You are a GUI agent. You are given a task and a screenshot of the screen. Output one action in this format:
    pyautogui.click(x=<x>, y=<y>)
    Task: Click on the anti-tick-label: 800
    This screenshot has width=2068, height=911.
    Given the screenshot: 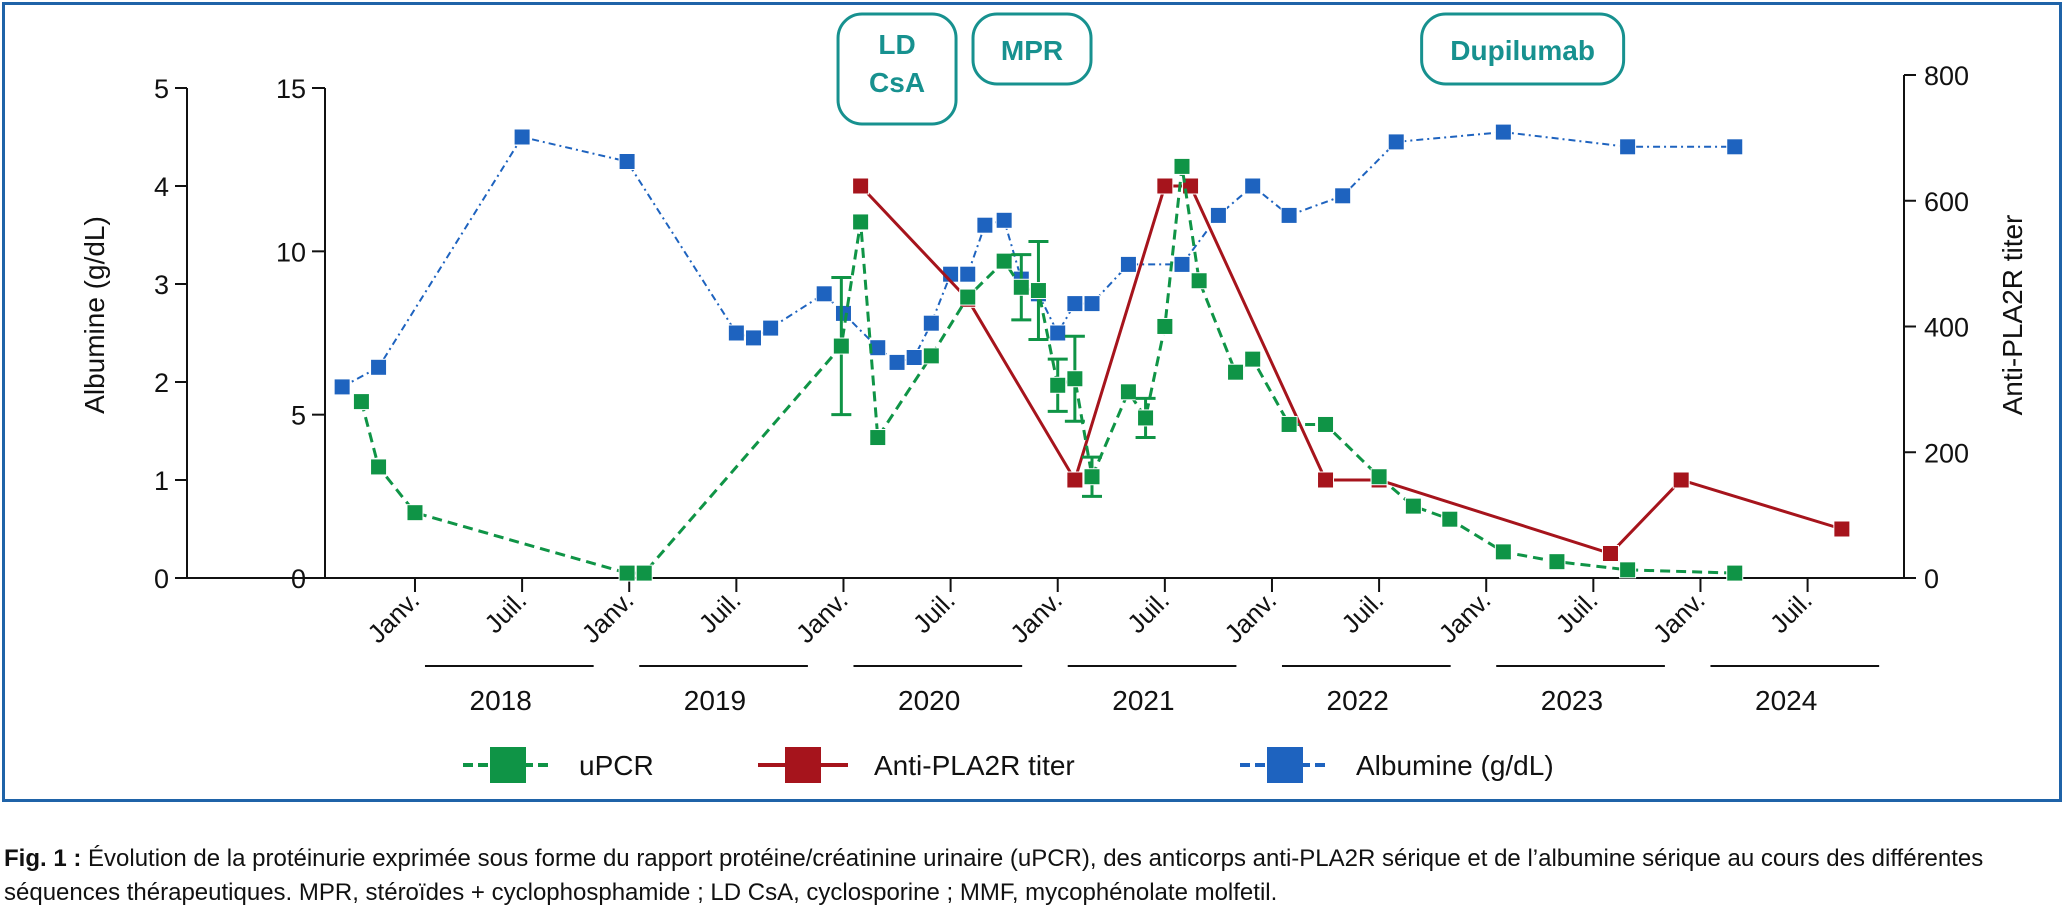 What is the action you would take?
    pyautogui.click(x=1946, y=76)
    